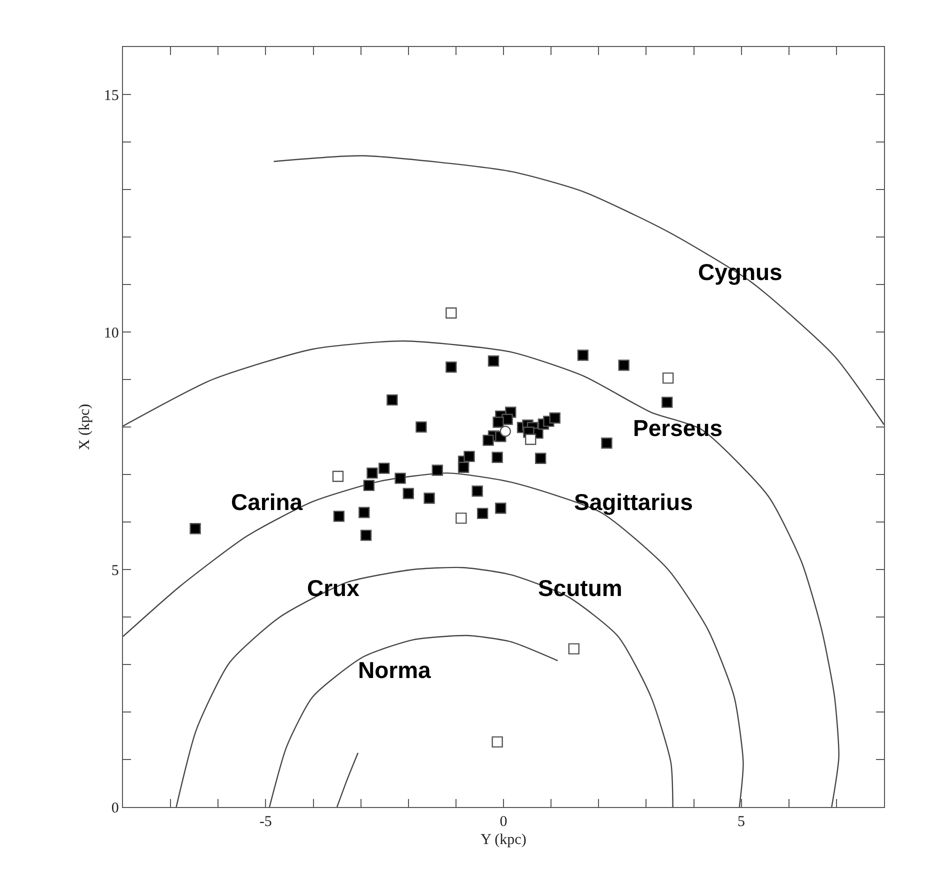 The height and width of the screenshot is (877, 927). What do you see at coordinates (633, 502) in the screenshot?
I see `annotation: Sagittarius` at bounding box center [633, 502].